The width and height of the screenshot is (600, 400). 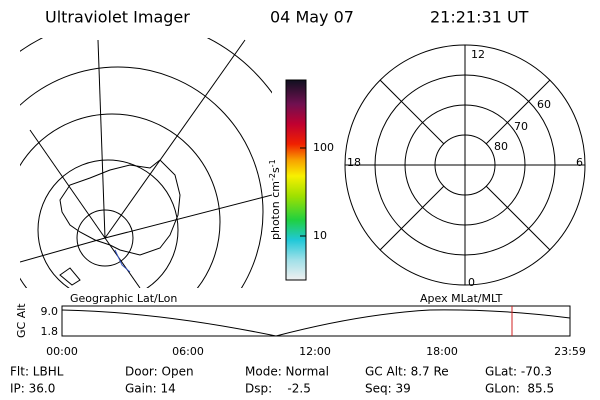 I want to click on x-tick-label: 12:00, so click(x=315, y=351).